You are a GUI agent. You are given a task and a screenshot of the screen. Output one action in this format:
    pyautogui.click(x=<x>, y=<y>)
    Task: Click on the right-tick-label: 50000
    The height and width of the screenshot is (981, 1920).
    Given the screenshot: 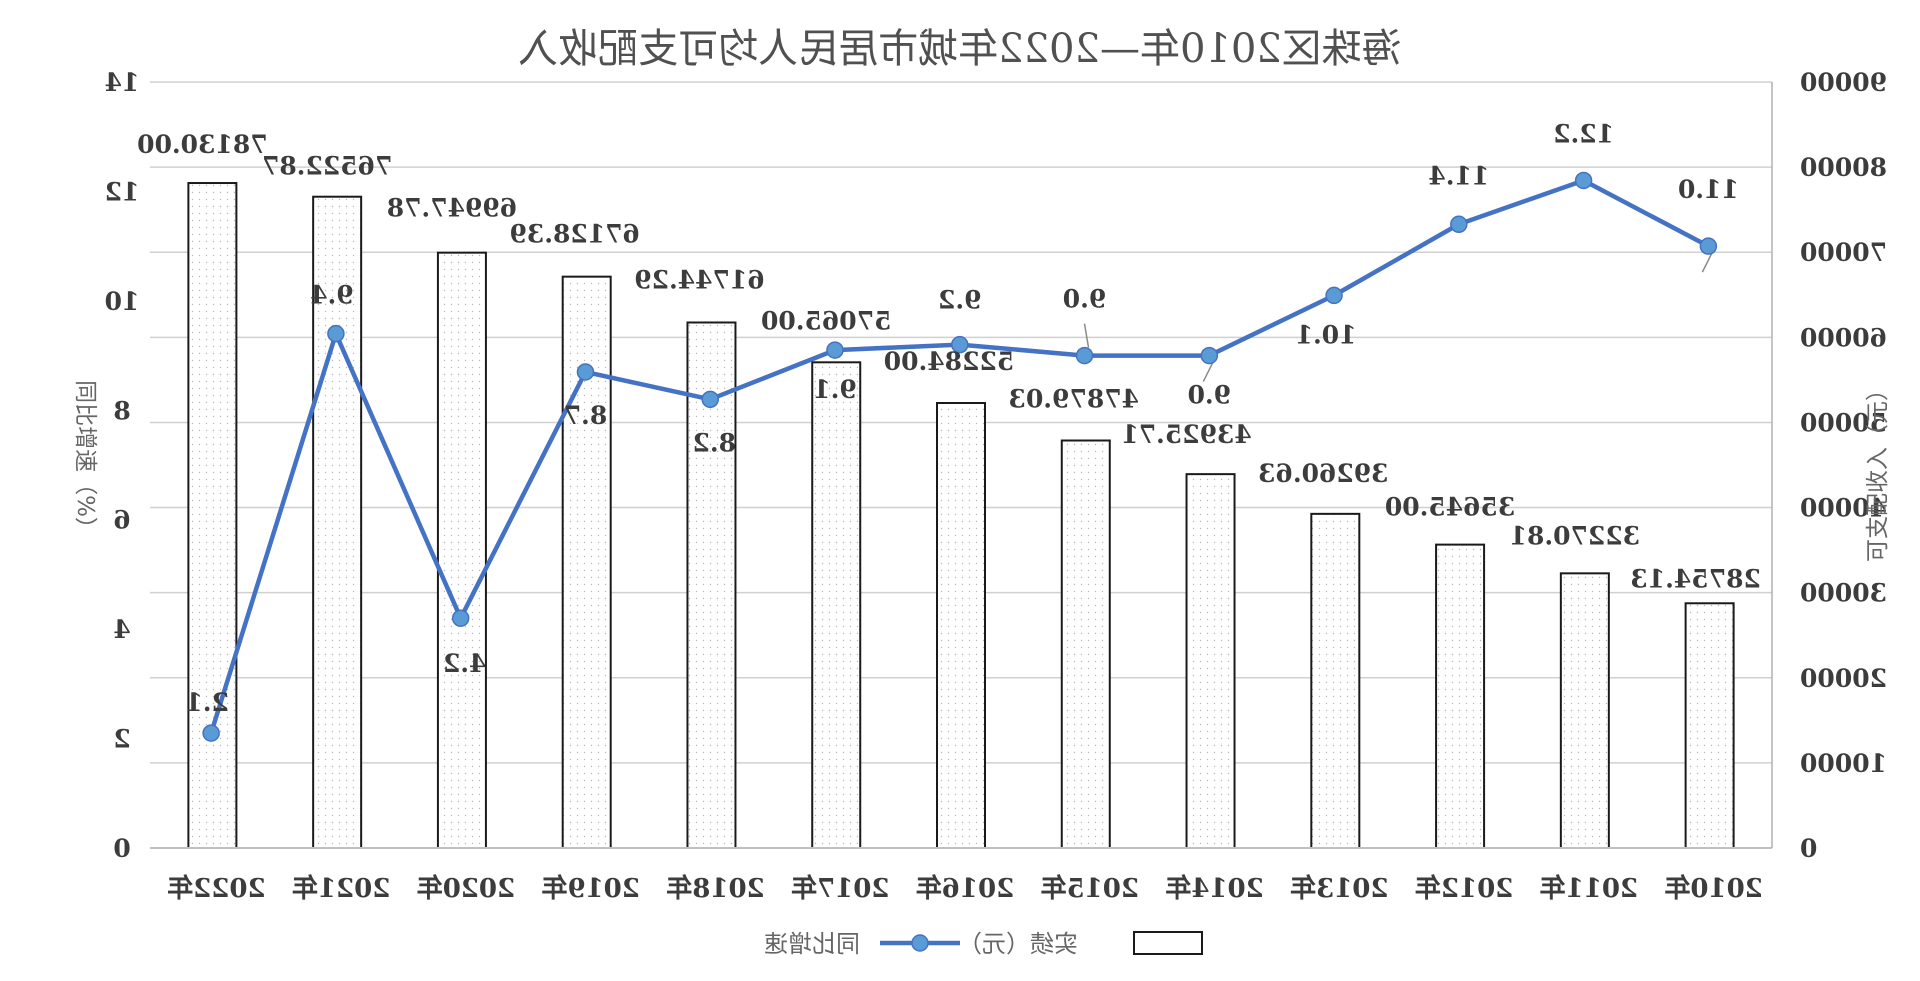 What is the action you would take?
    pyautogui.click(x=1843, y=422)
    